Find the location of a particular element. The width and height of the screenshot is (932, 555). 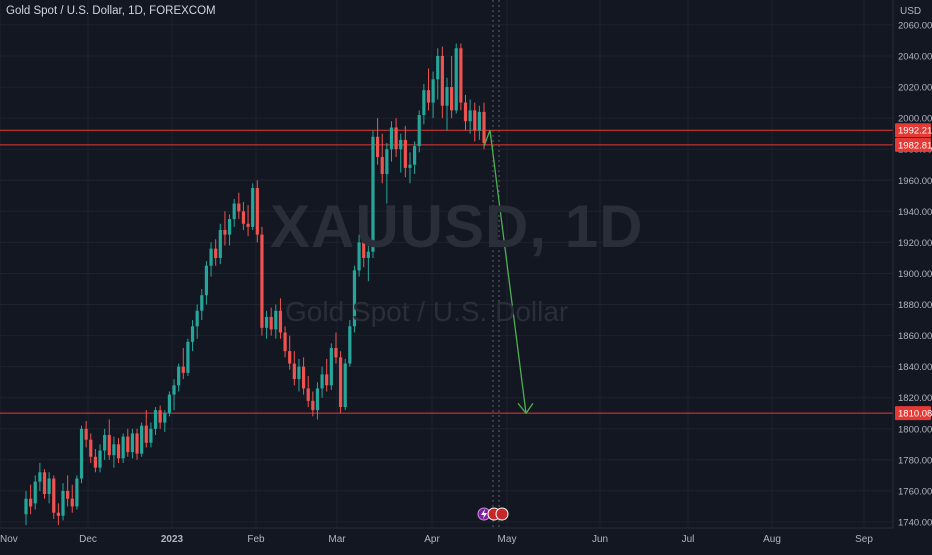

price-tick-label: 1760.00 is located at coordinates (915, 491).